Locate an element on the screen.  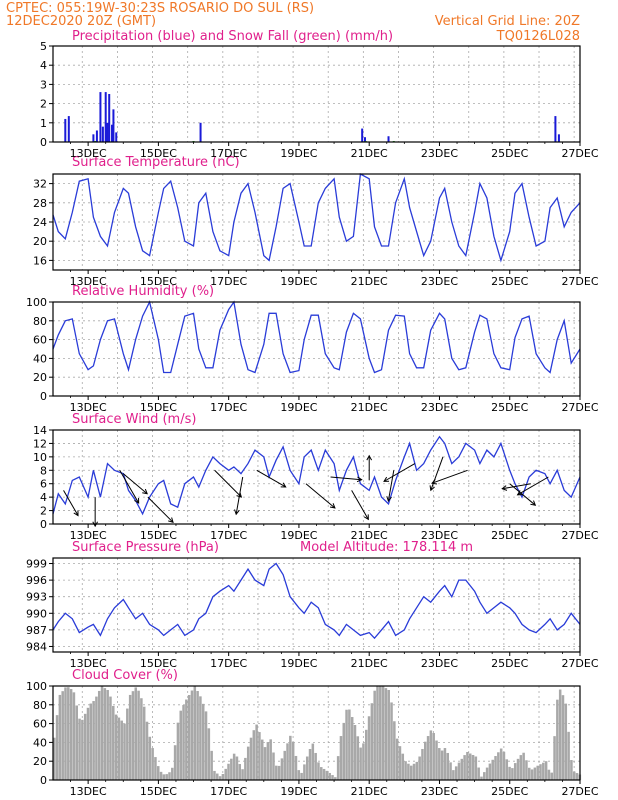
temperature-ytick-label: 32 is located at coordinates (40, 184).